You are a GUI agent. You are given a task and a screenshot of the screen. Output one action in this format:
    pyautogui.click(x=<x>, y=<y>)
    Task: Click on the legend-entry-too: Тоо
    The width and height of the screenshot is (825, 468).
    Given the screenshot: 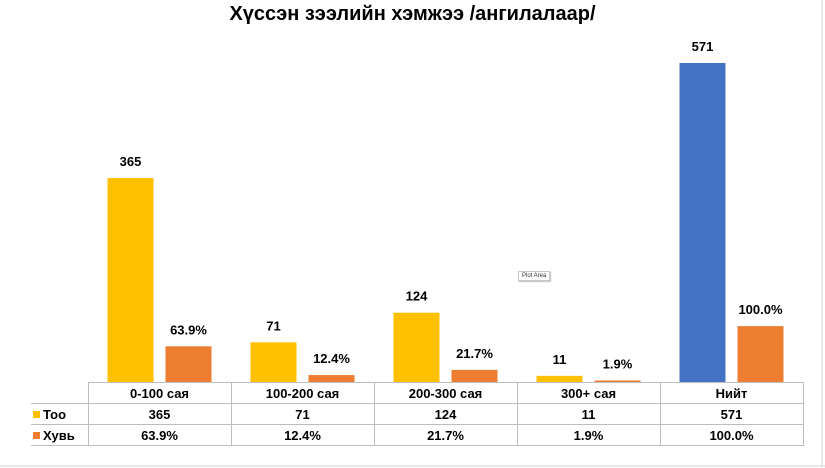 What is the action you would take?
    pyautogui.click(x=60, y=414)
    